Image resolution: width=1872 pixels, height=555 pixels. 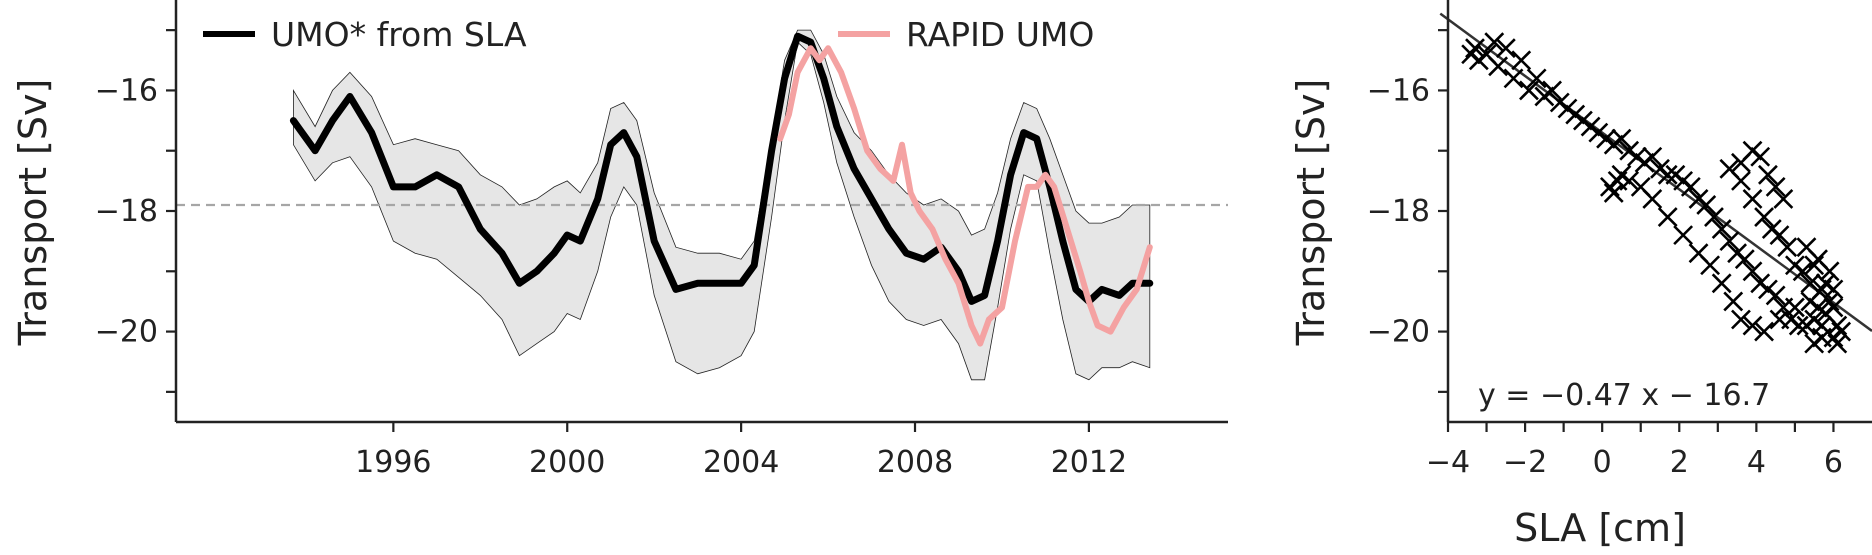 I want to click on right-x-ticks: −4 −2 0 2 4 6, so click(x=1634, y=451).